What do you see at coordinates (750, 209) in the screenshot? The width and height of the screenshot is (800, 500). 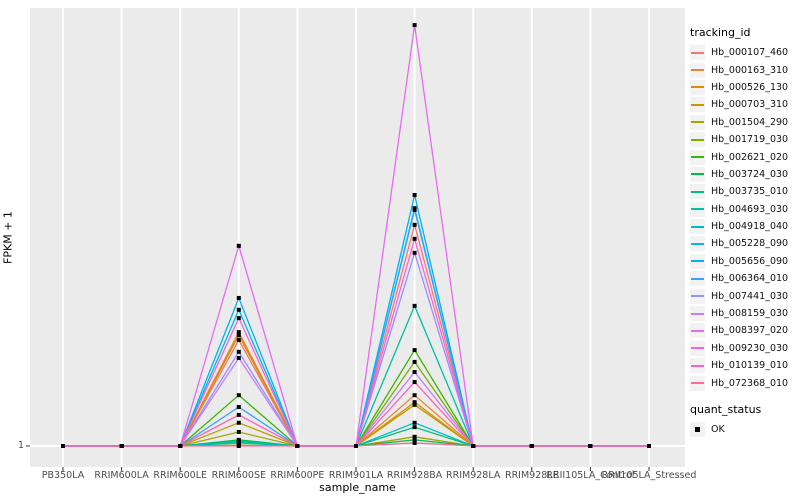 I see `legend-item-label: Hb_004693_030` at bounding box center [750, 209].